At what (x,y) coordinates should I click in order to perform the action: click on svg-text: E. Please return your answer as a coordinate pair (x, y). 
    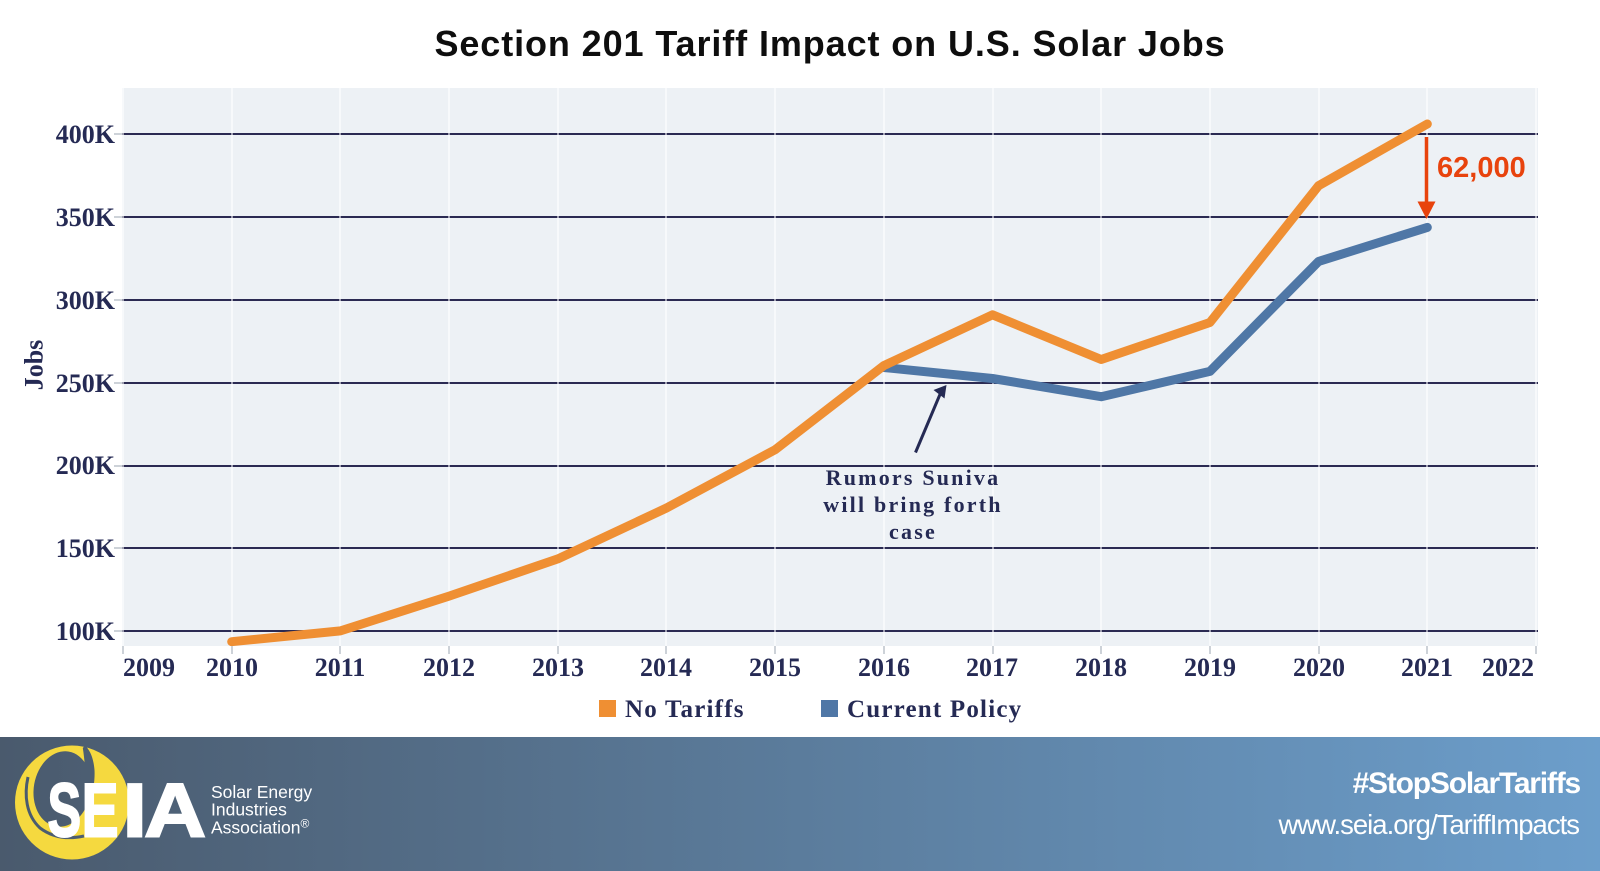
    Looking at the image, I should click on (100, 811).